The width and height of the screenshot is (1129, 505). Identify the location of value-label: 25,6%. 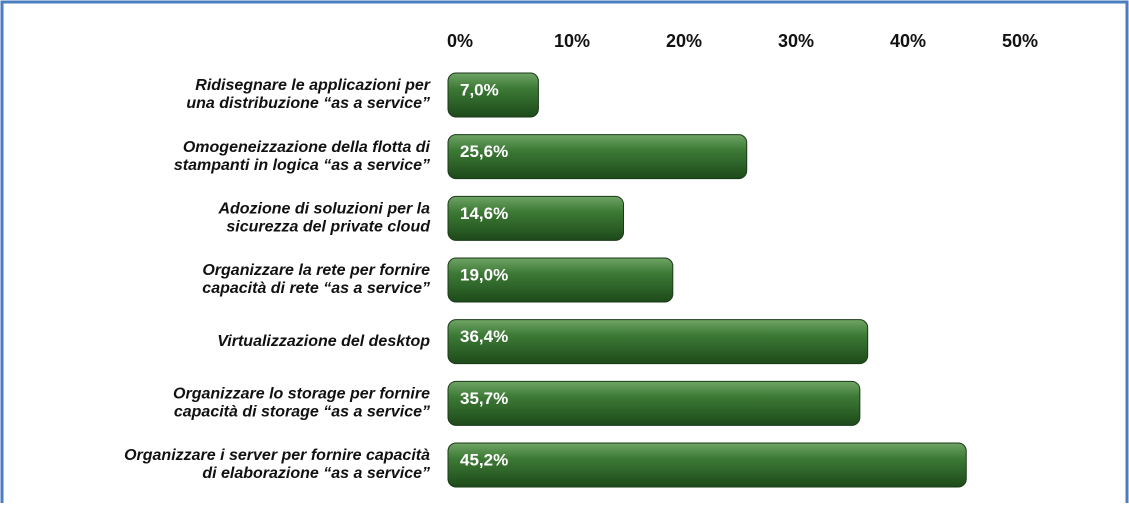
(484, 151).